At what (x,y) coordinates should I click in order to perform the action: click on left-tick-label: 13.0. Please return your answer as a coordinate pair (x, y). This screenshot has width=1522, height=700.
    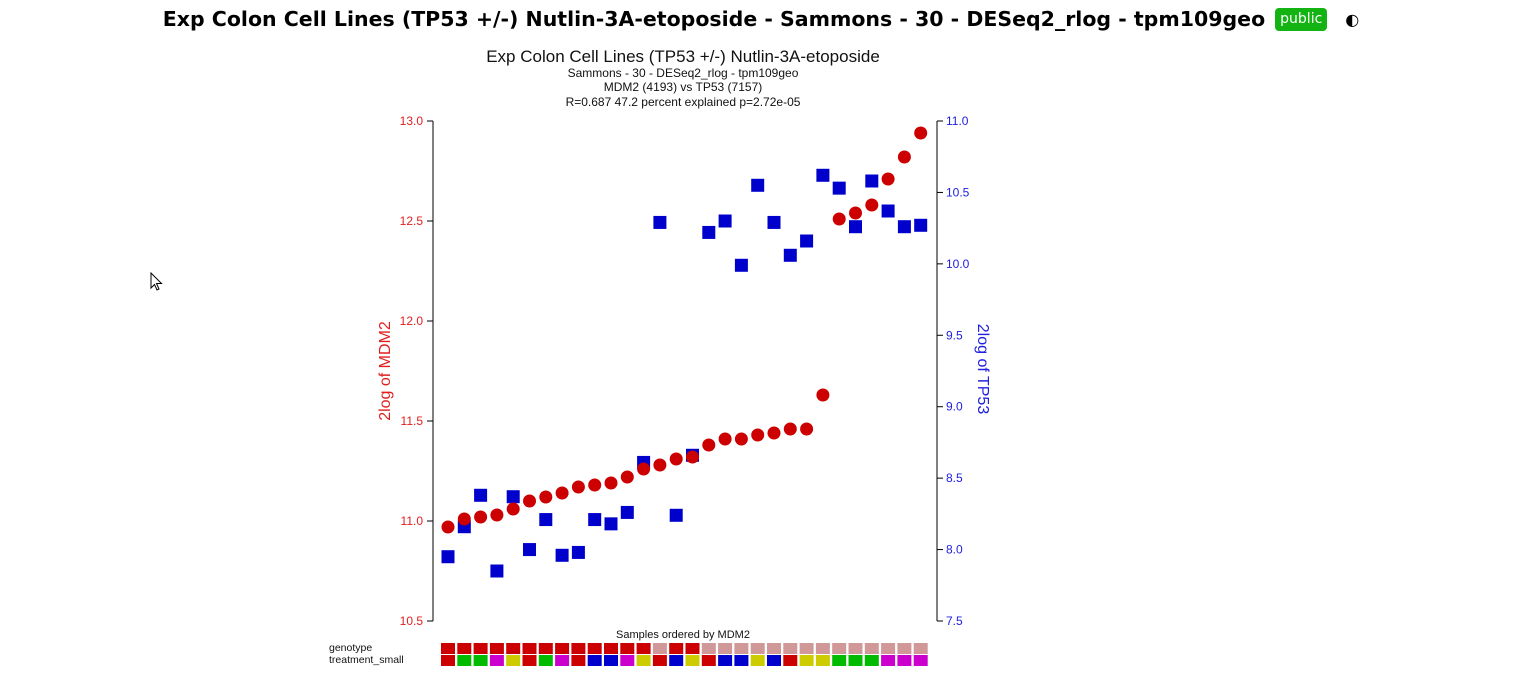
    Looking at the image, I should click on (412, 121).